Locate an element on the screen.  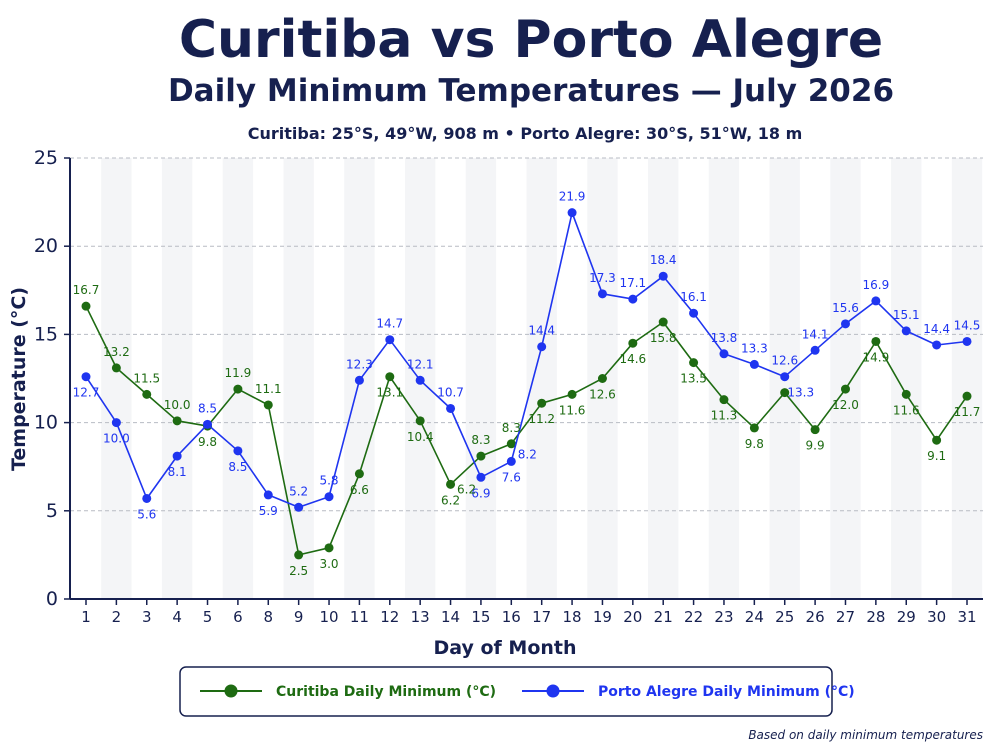
data-label: 11.1 is located at coordinates (268, 389).